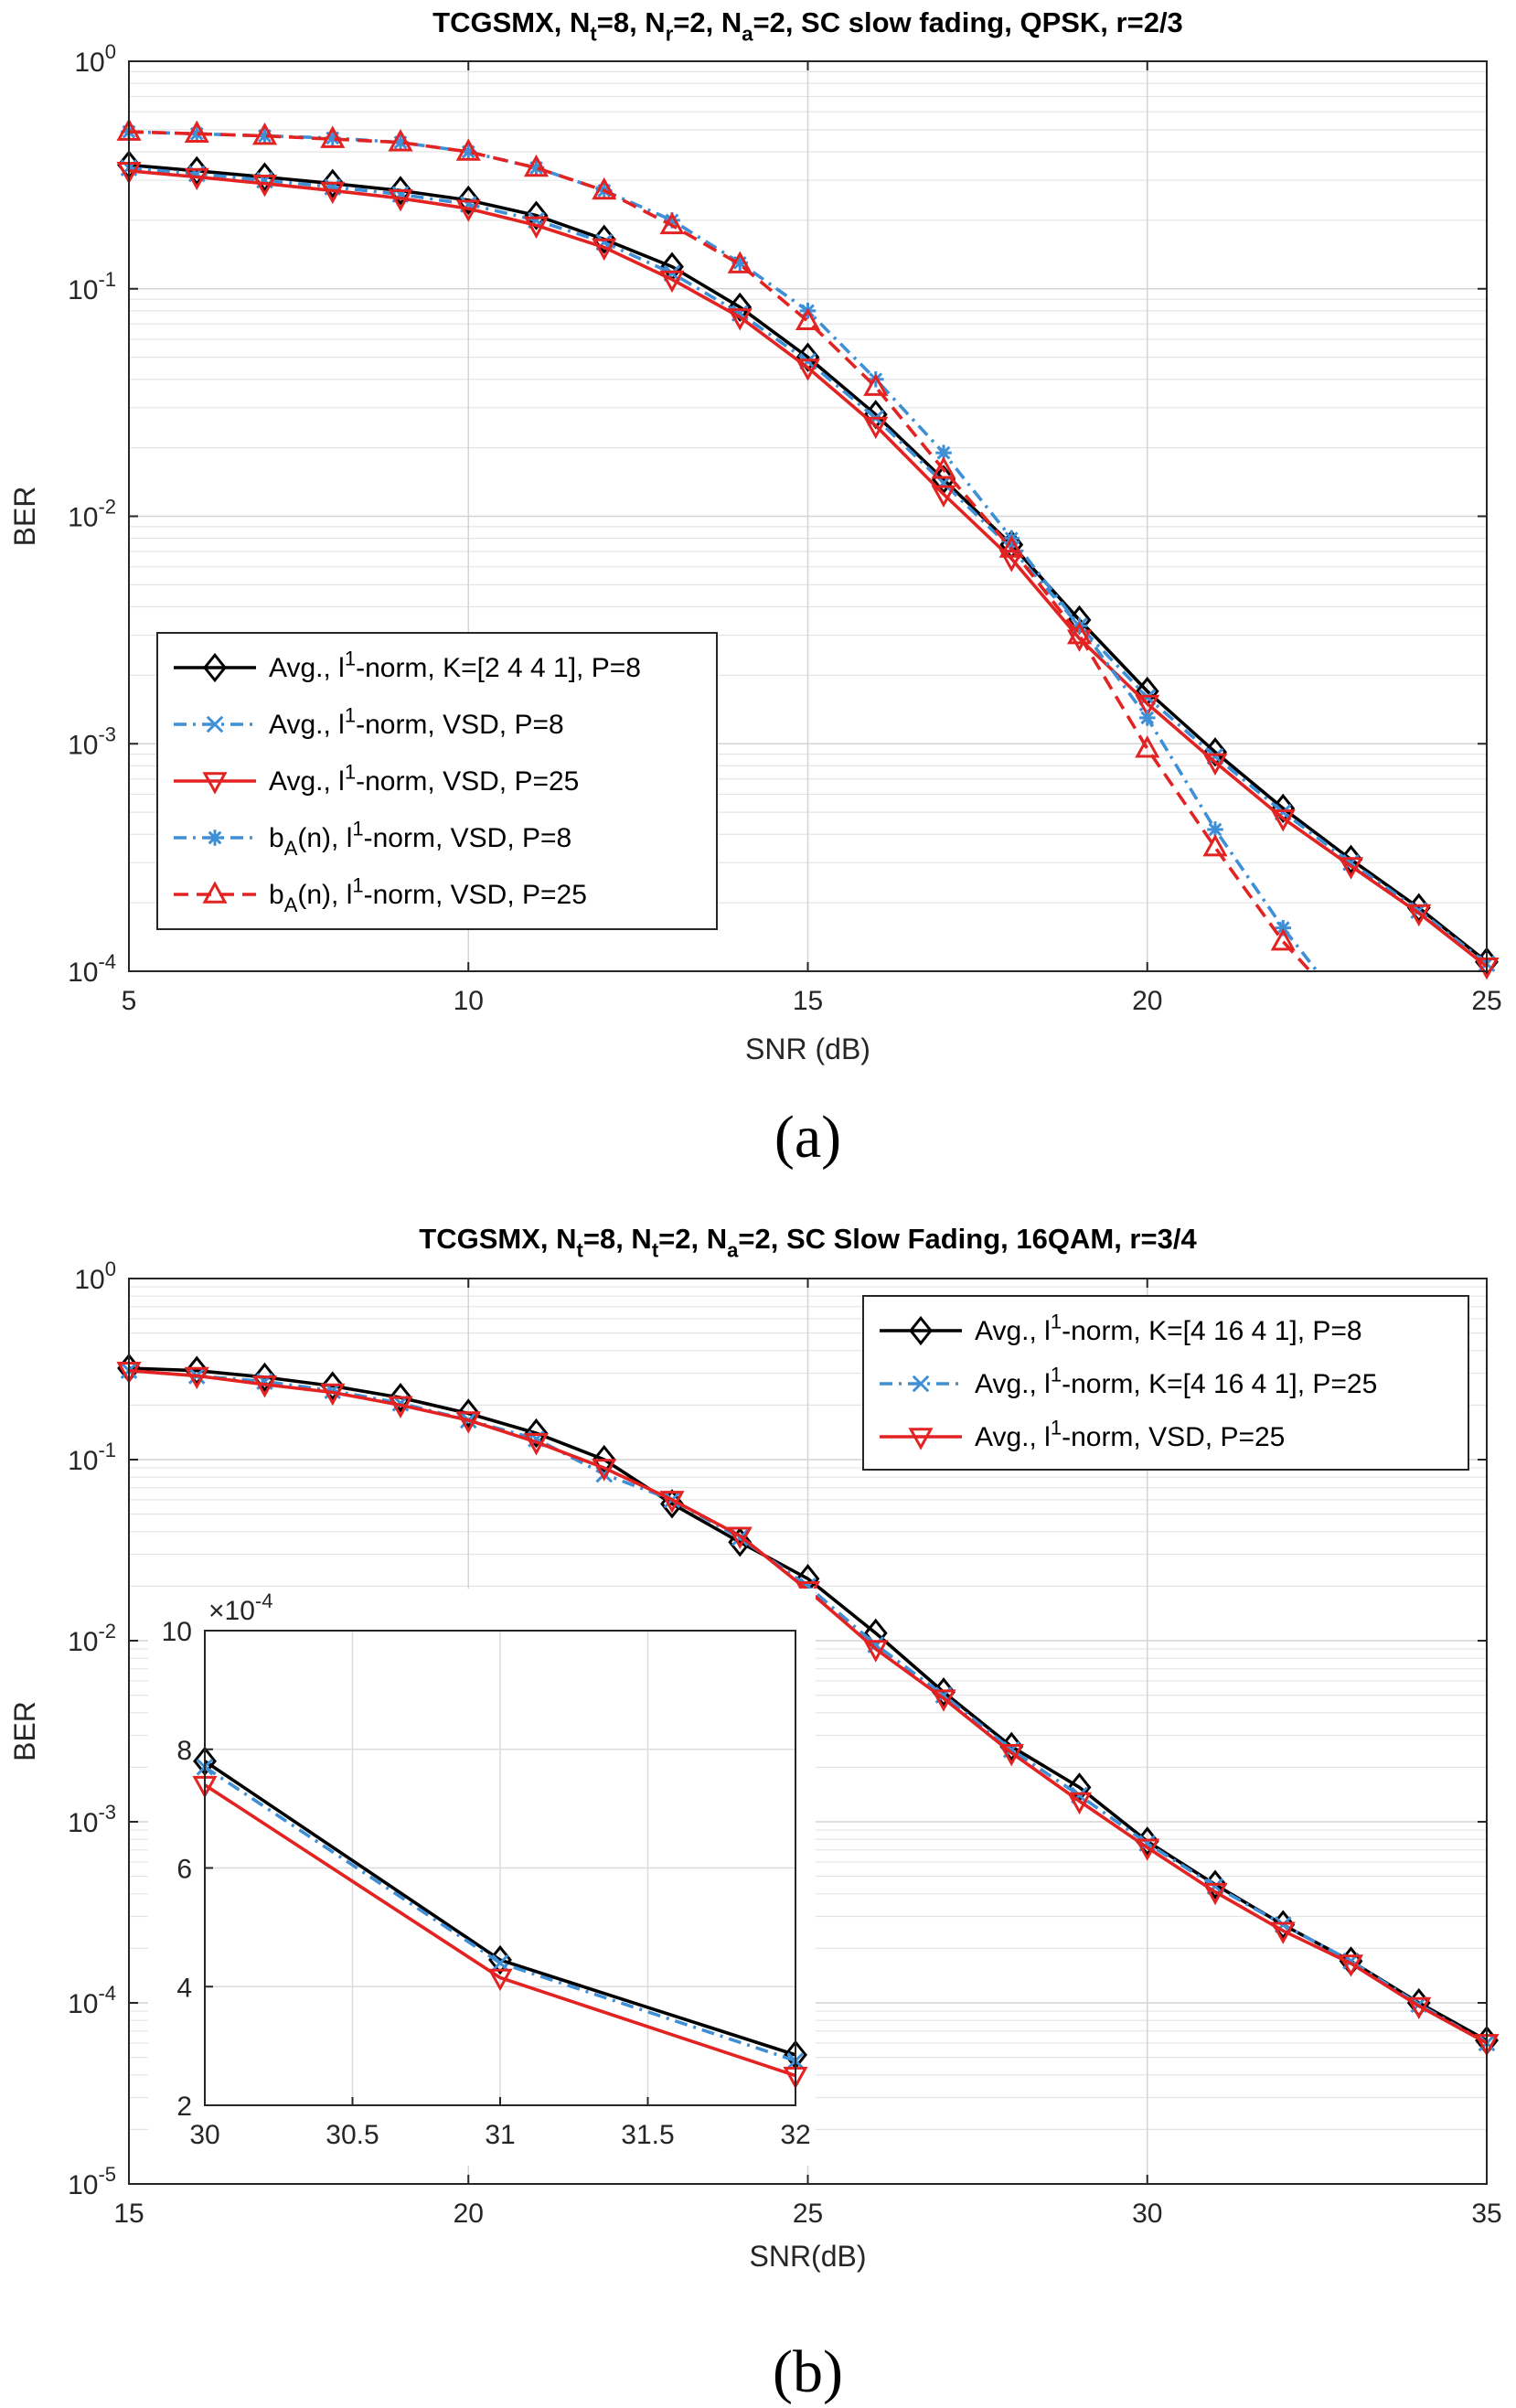 This screenshot has width=1516, height=2408. Describe the element at coordinates (24, 517) in the screenshot. I see `y-axis-label: BER` at that location.